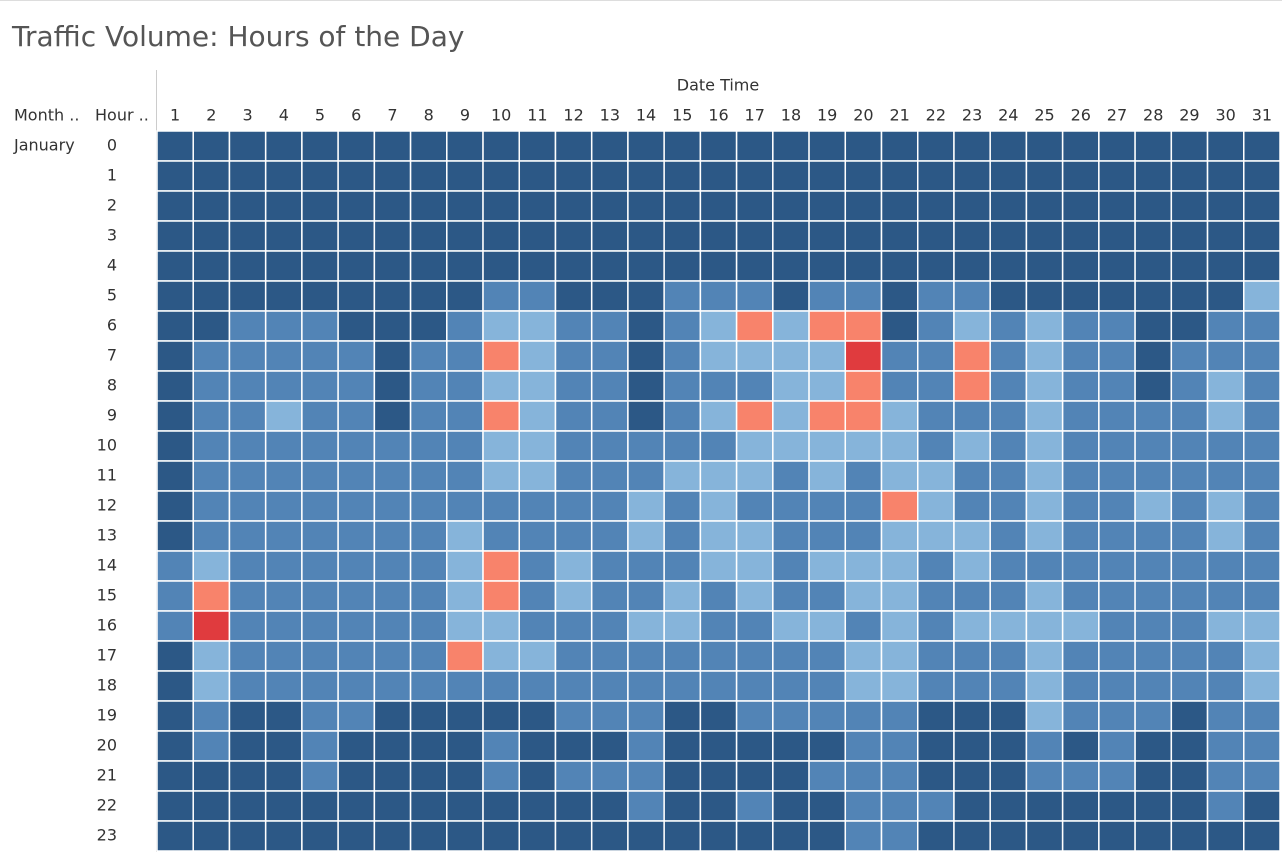  I want to click on hour-label: 22, so click(107, 805).